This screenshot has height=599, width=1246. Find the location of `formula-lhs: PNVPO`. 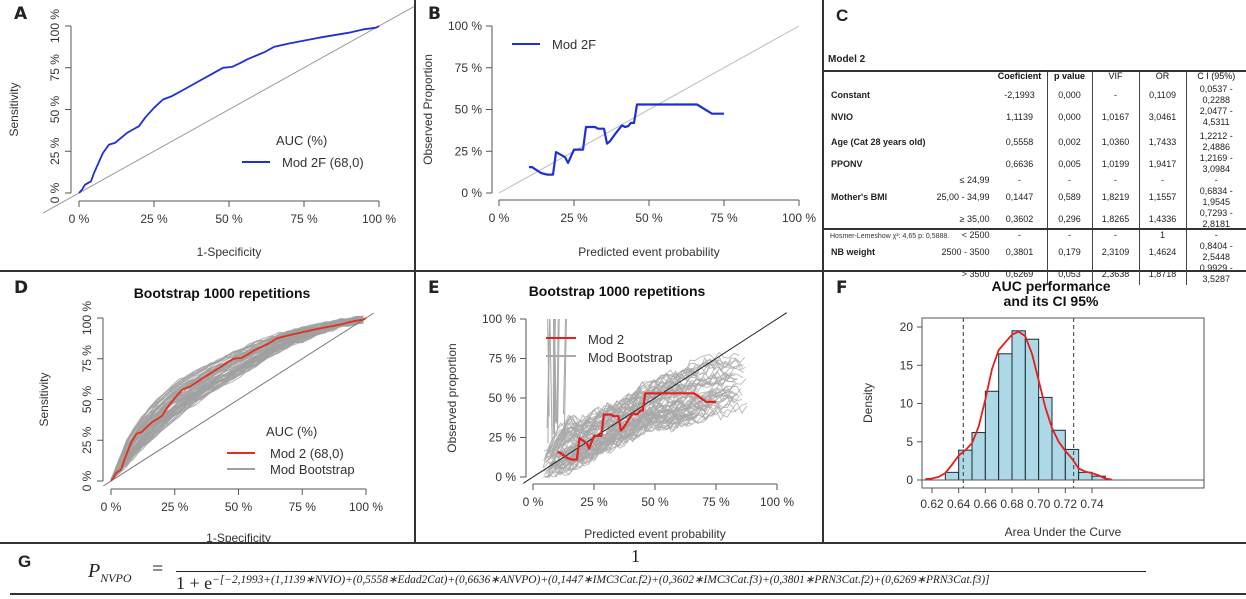

formula-lhs: PNVPO is located at coordinates (110, 573).